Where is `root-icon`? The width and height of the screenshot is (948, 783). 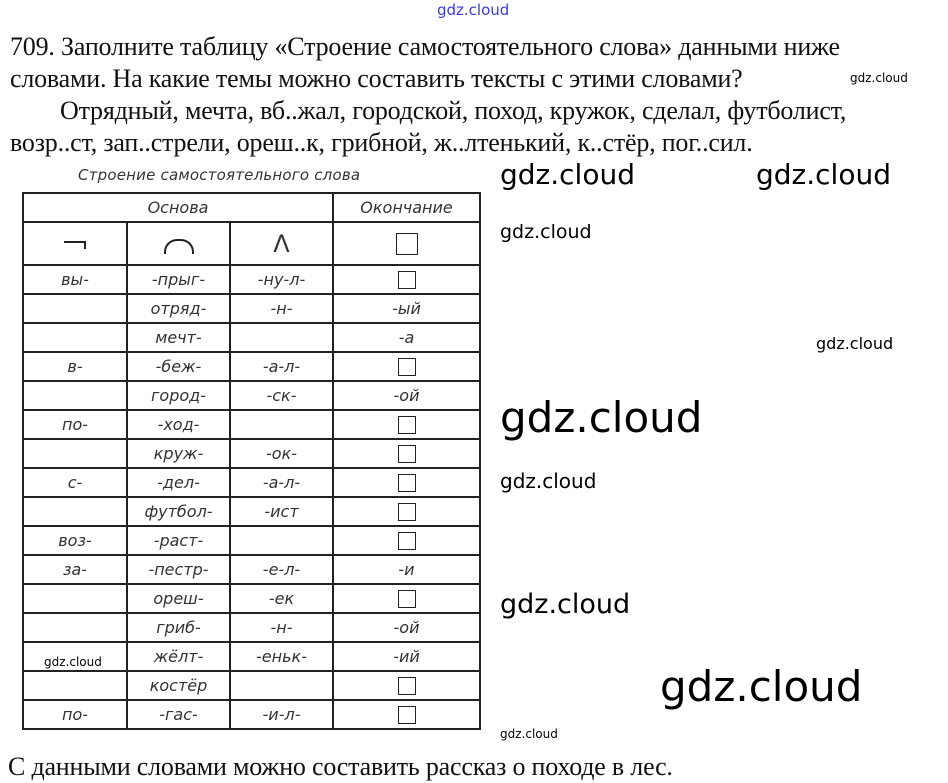
root-icon is located at coordinates (178, 246).